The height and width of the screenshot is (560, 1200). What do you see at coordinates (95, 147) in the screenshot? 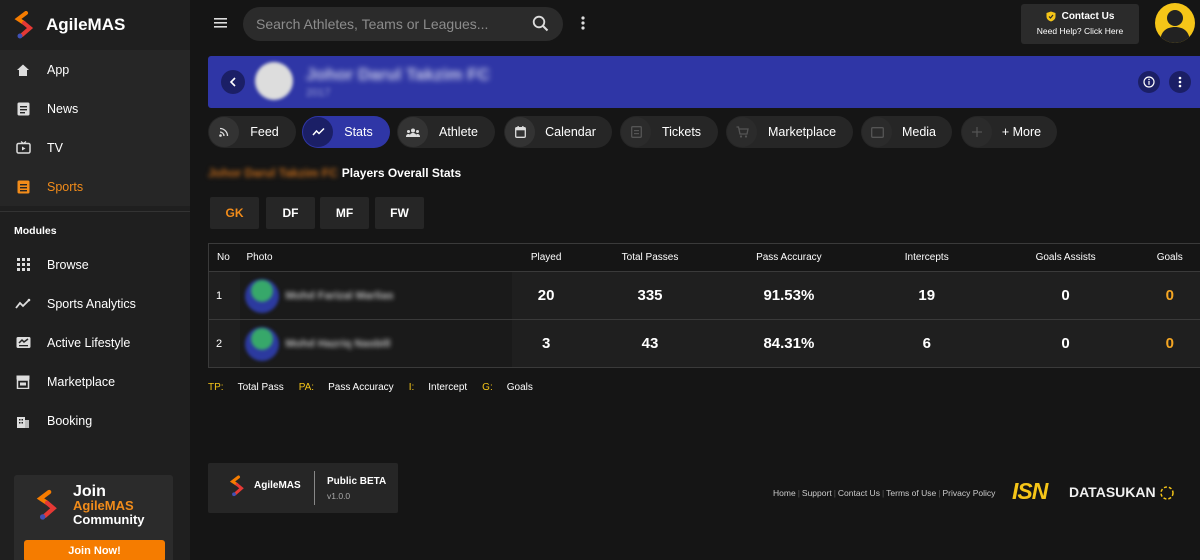
I see `sidebar-item-tv: TV` at bounding box center [95, 147].